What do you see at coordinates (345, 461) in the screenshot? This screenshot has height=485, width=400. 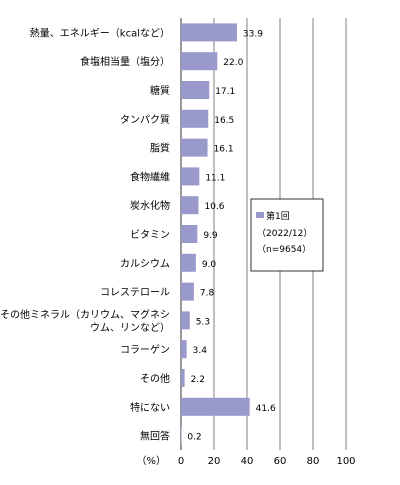 I see `x-tick-label: 100` at bounding box center [345, 461].